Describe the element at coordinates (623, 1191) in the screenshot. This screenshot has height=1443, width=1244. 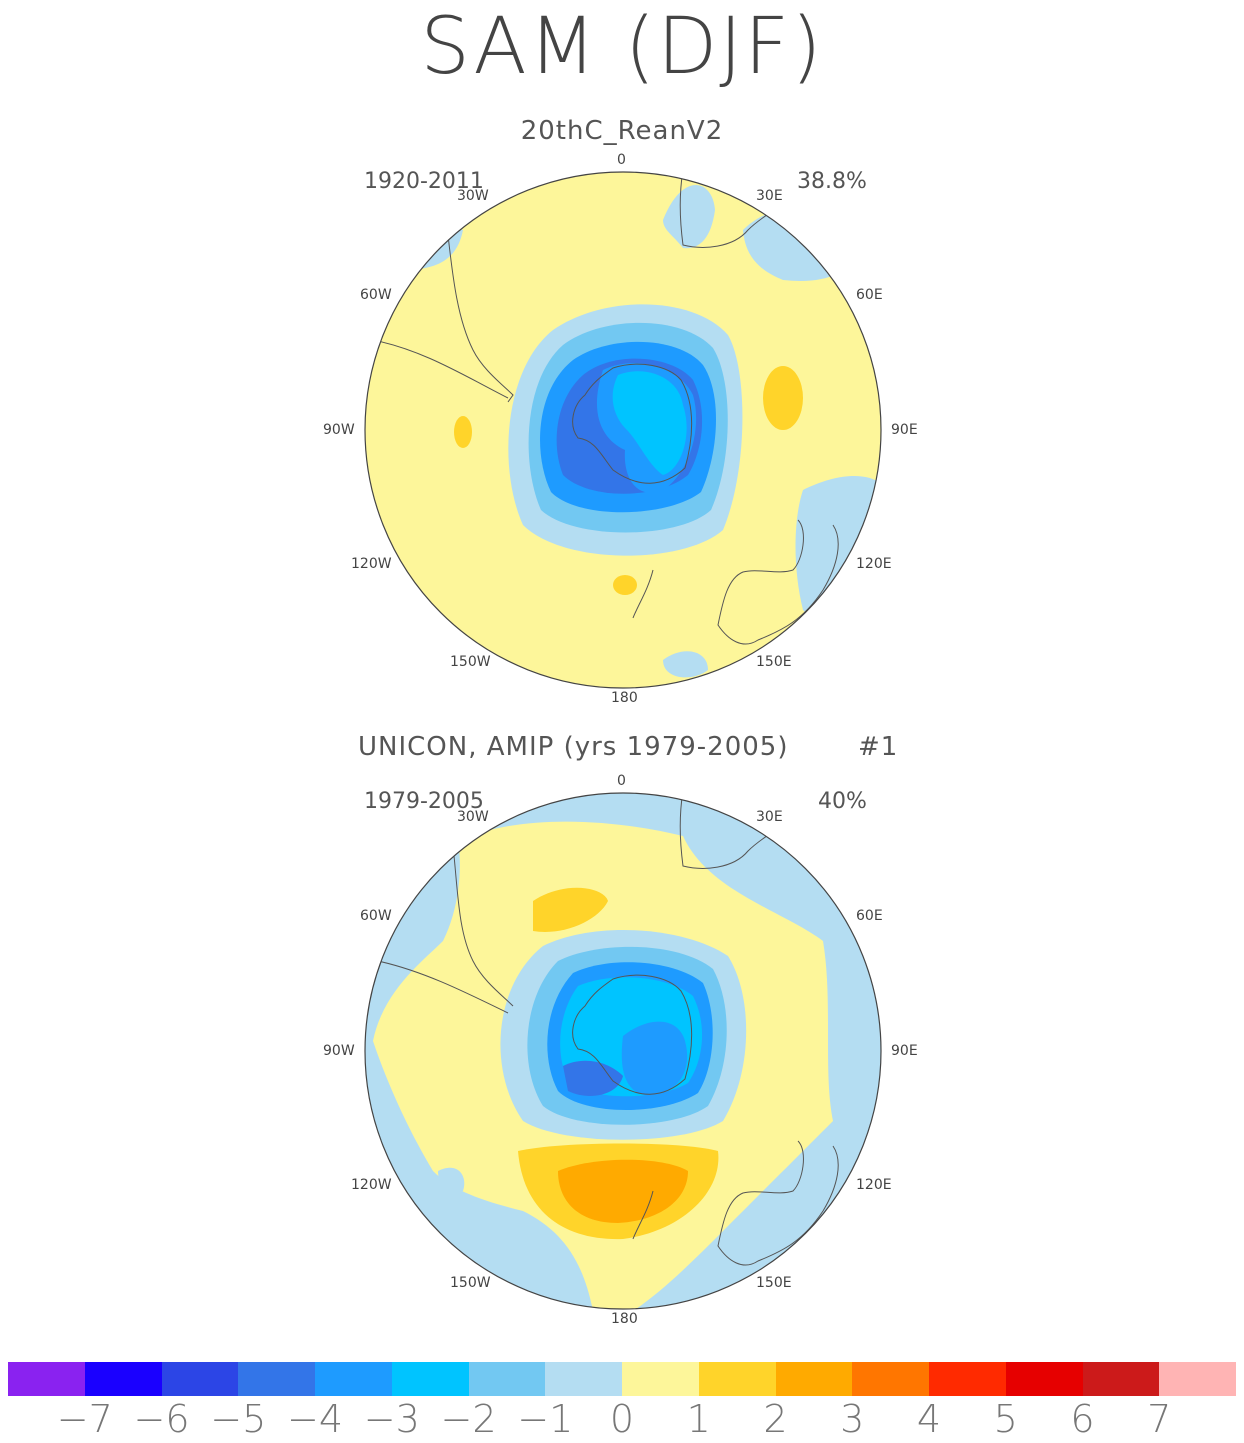
I see `panel2-contour-plus2` at that location.